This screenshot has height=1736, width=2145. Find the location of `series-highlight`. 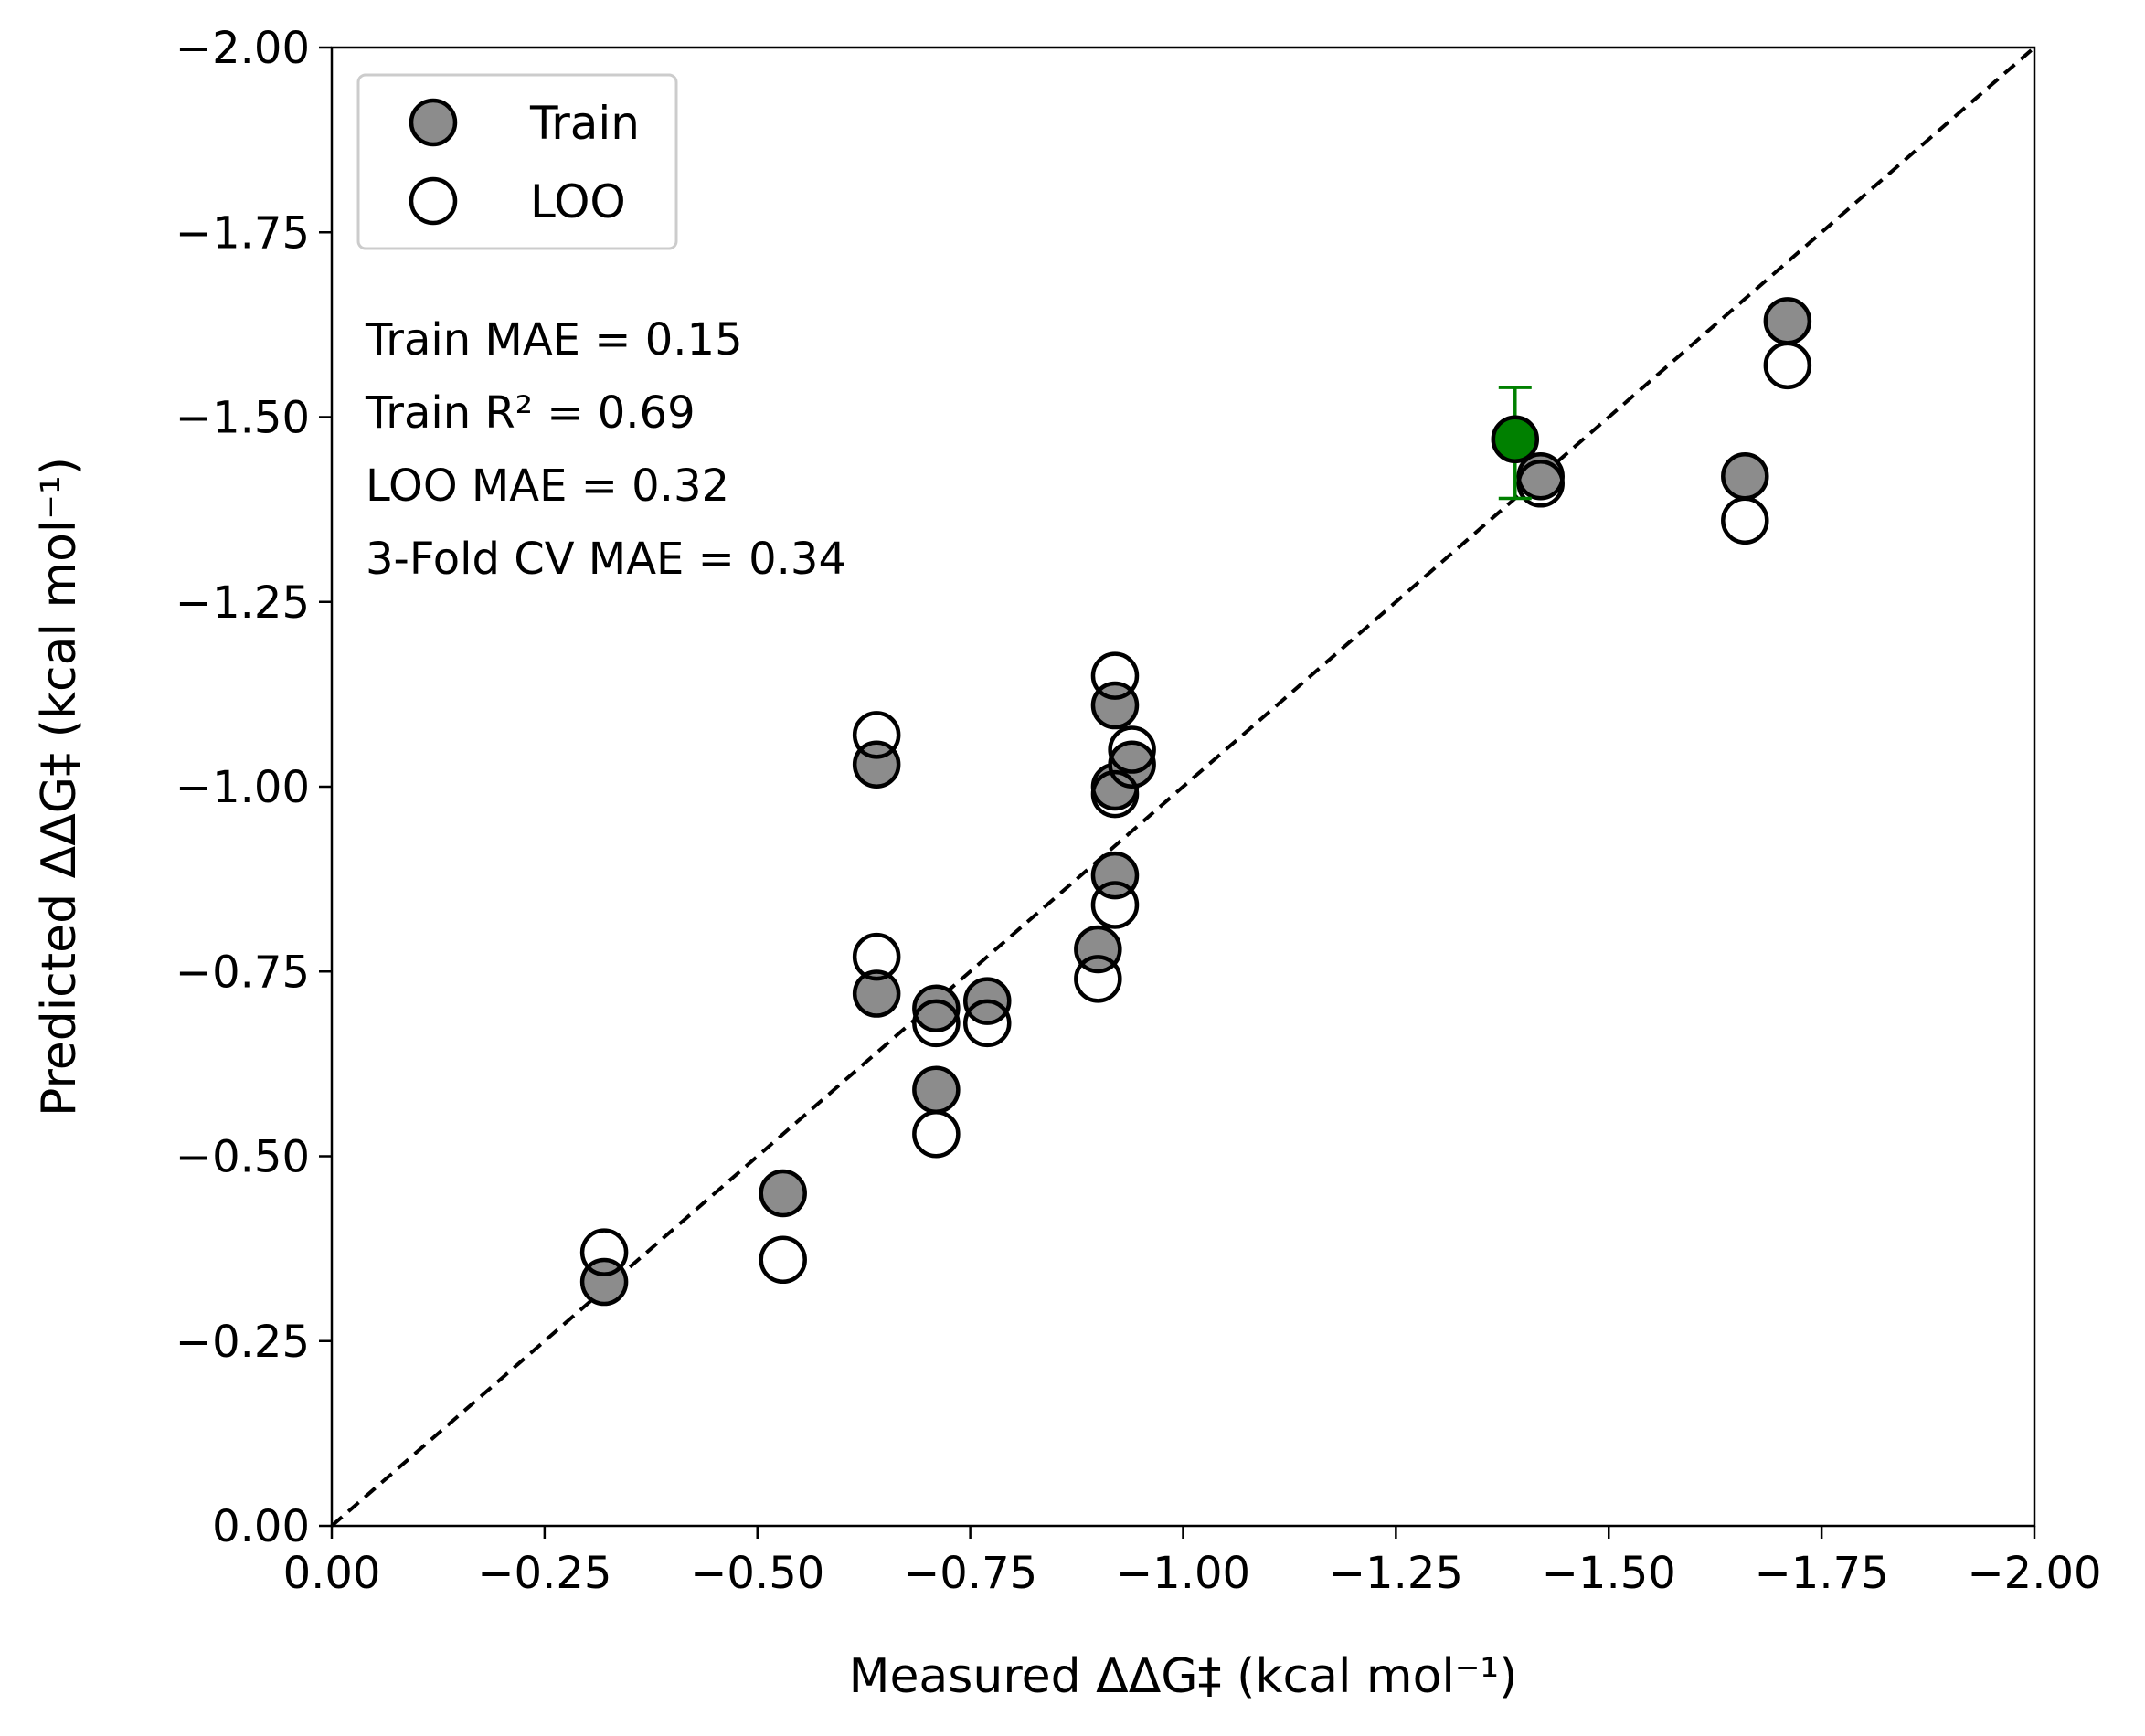

series-highlight is located at coordinates (1516, 443).